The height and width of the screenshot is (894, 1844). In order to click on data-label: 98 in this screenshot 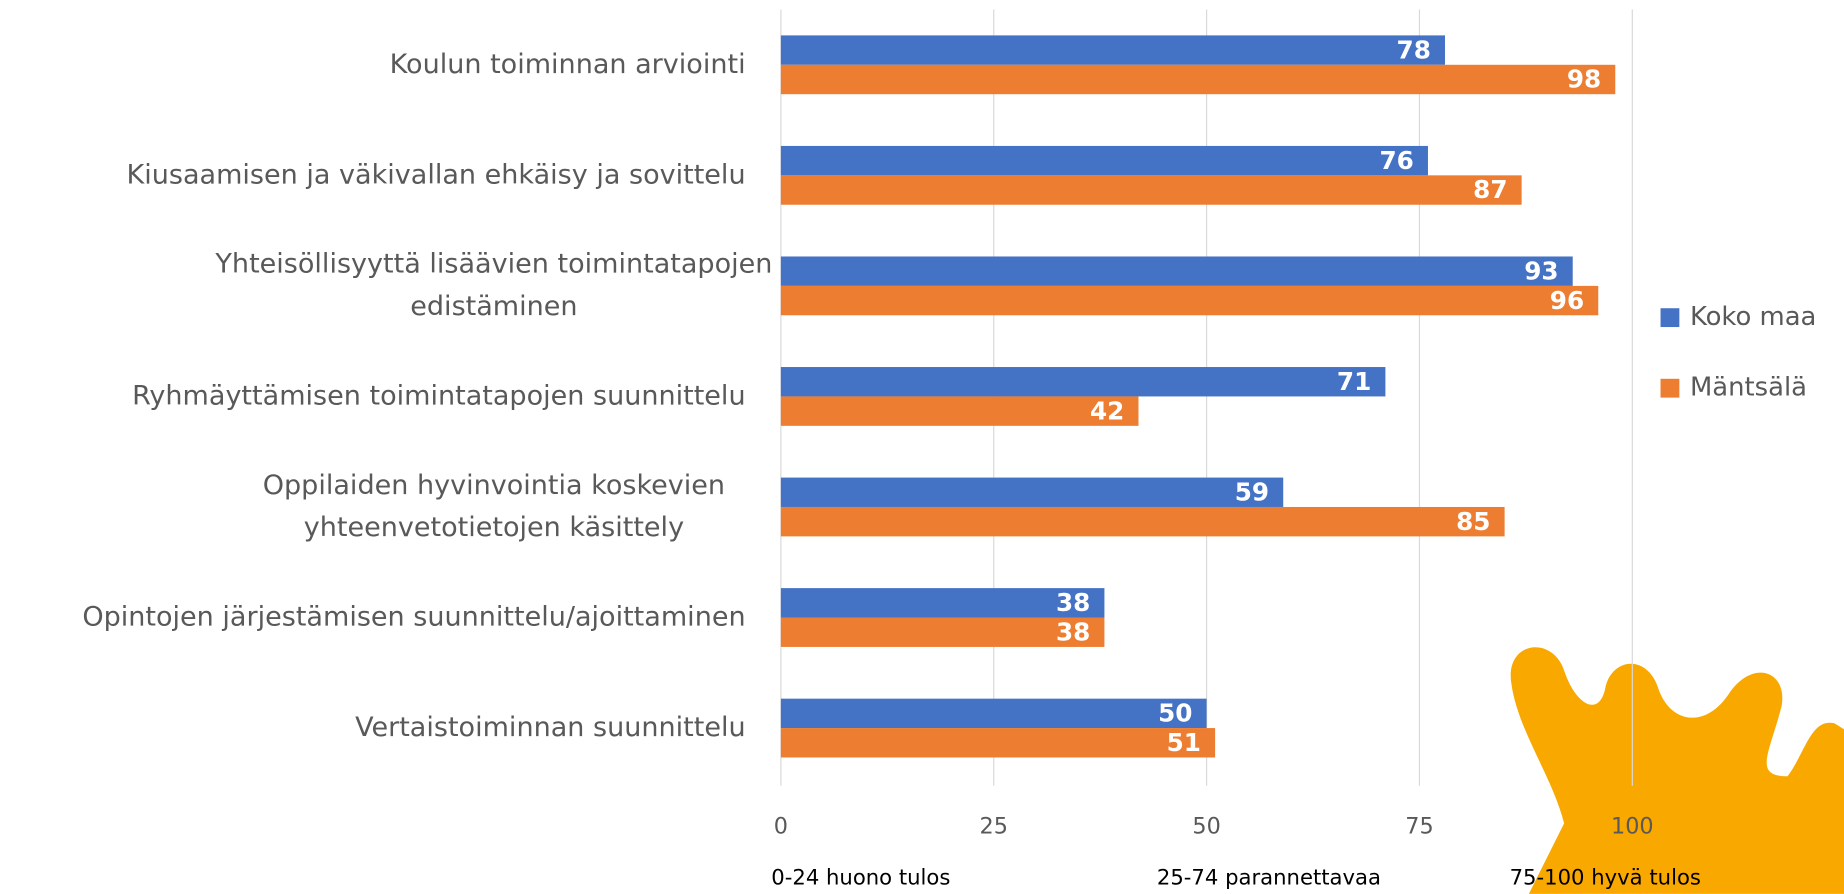, I will do `click(1584, 79)`.